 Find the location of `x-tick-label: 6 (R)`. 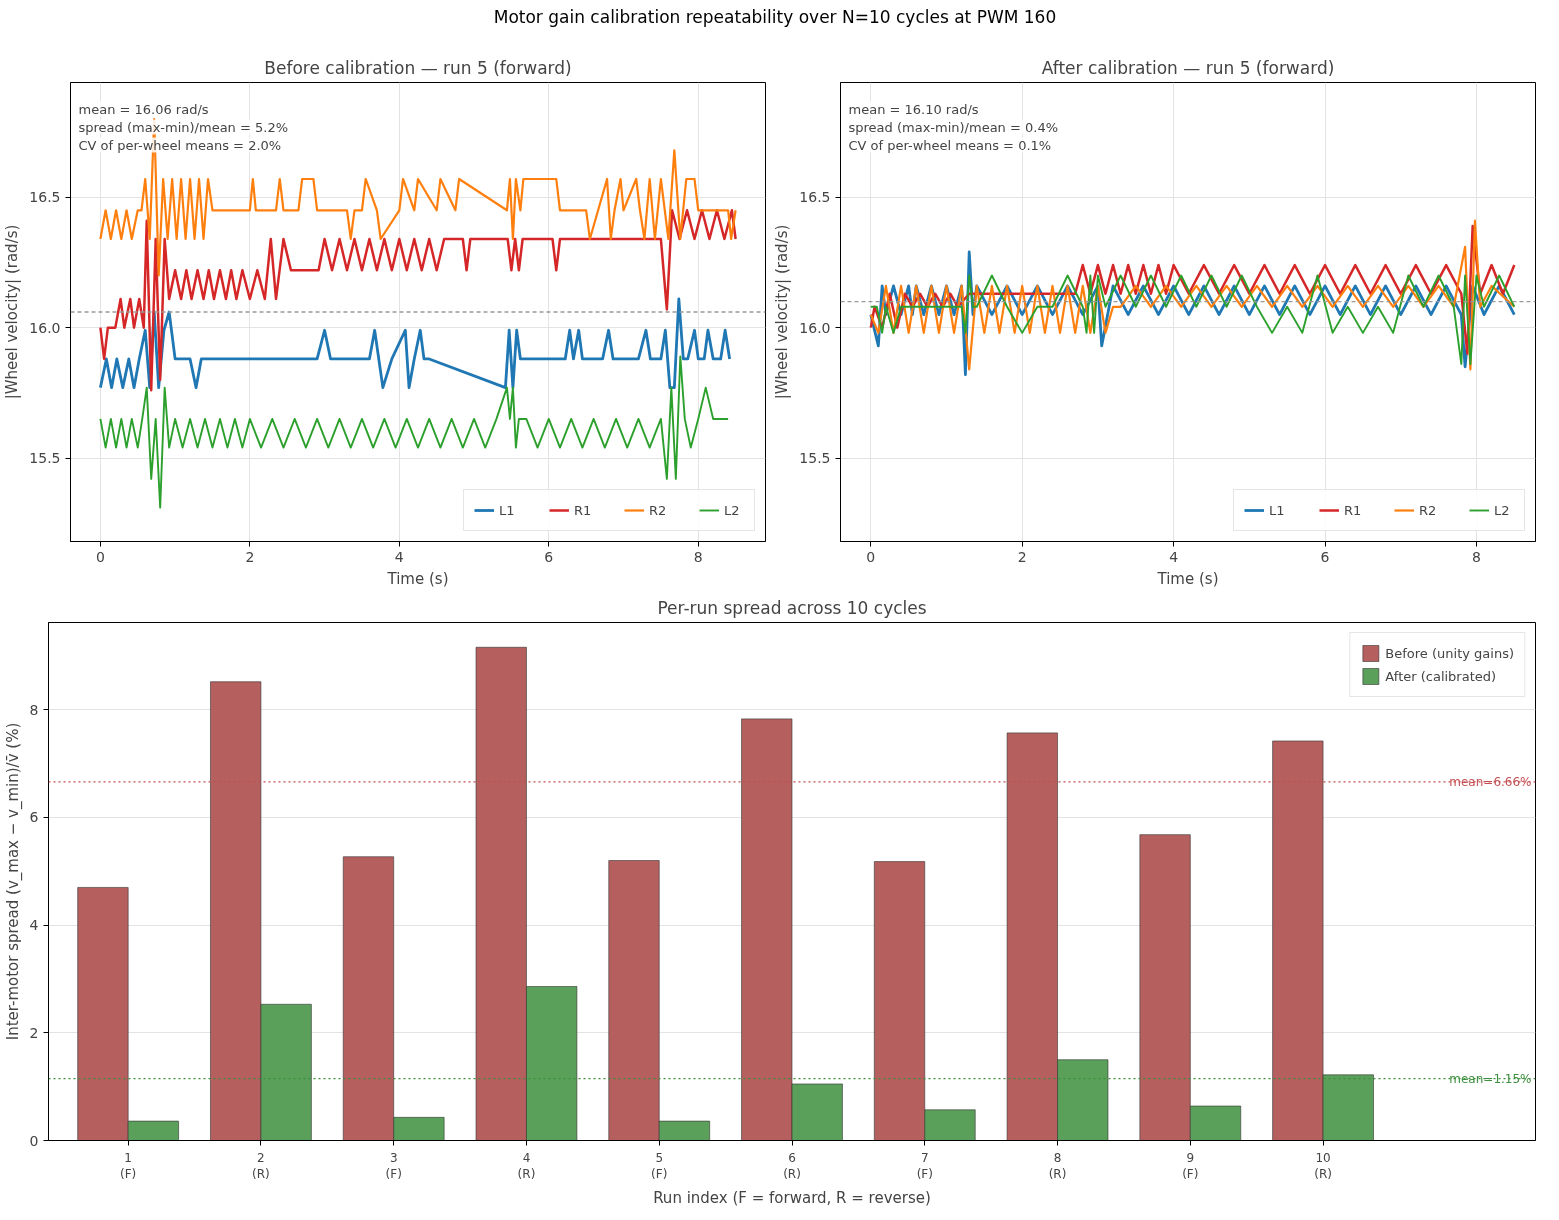

x-tick-label: 6 (R) is located at coordinates (792, 1166).